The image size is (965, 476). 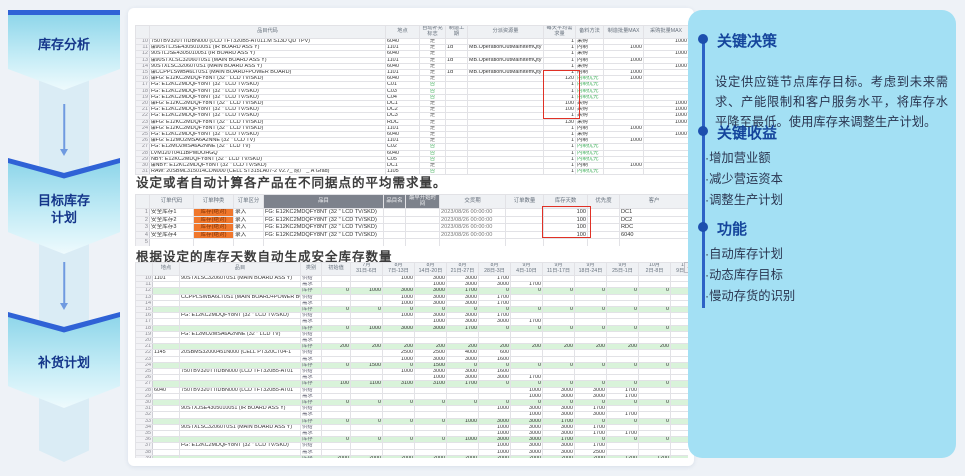 I want to click on cell: 200, so click(x=679, y=347).